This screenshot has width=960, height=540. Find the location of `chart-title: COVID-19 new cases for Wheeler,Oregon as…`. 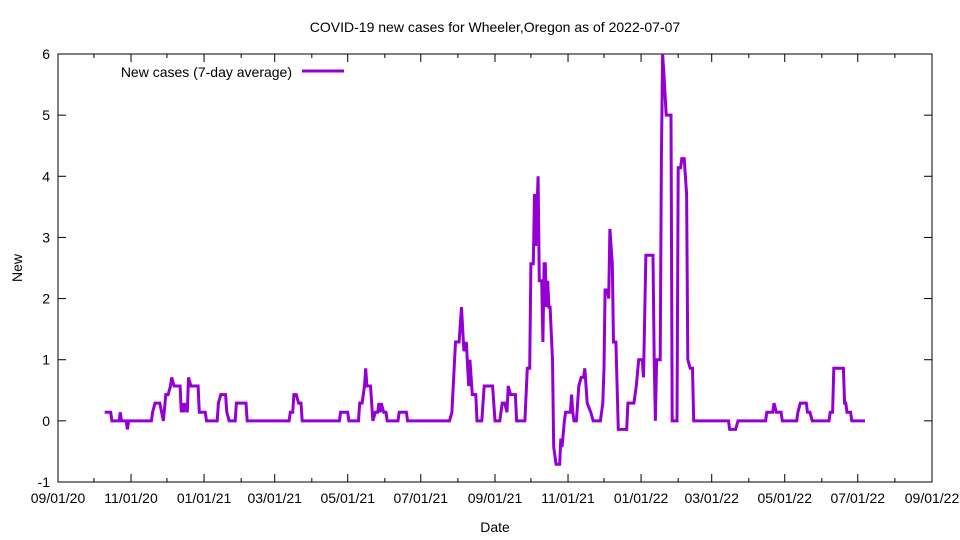

chart-title: COVID-19 new cases for Wheeler,Oregon as… is located at coordinates (495, 27).